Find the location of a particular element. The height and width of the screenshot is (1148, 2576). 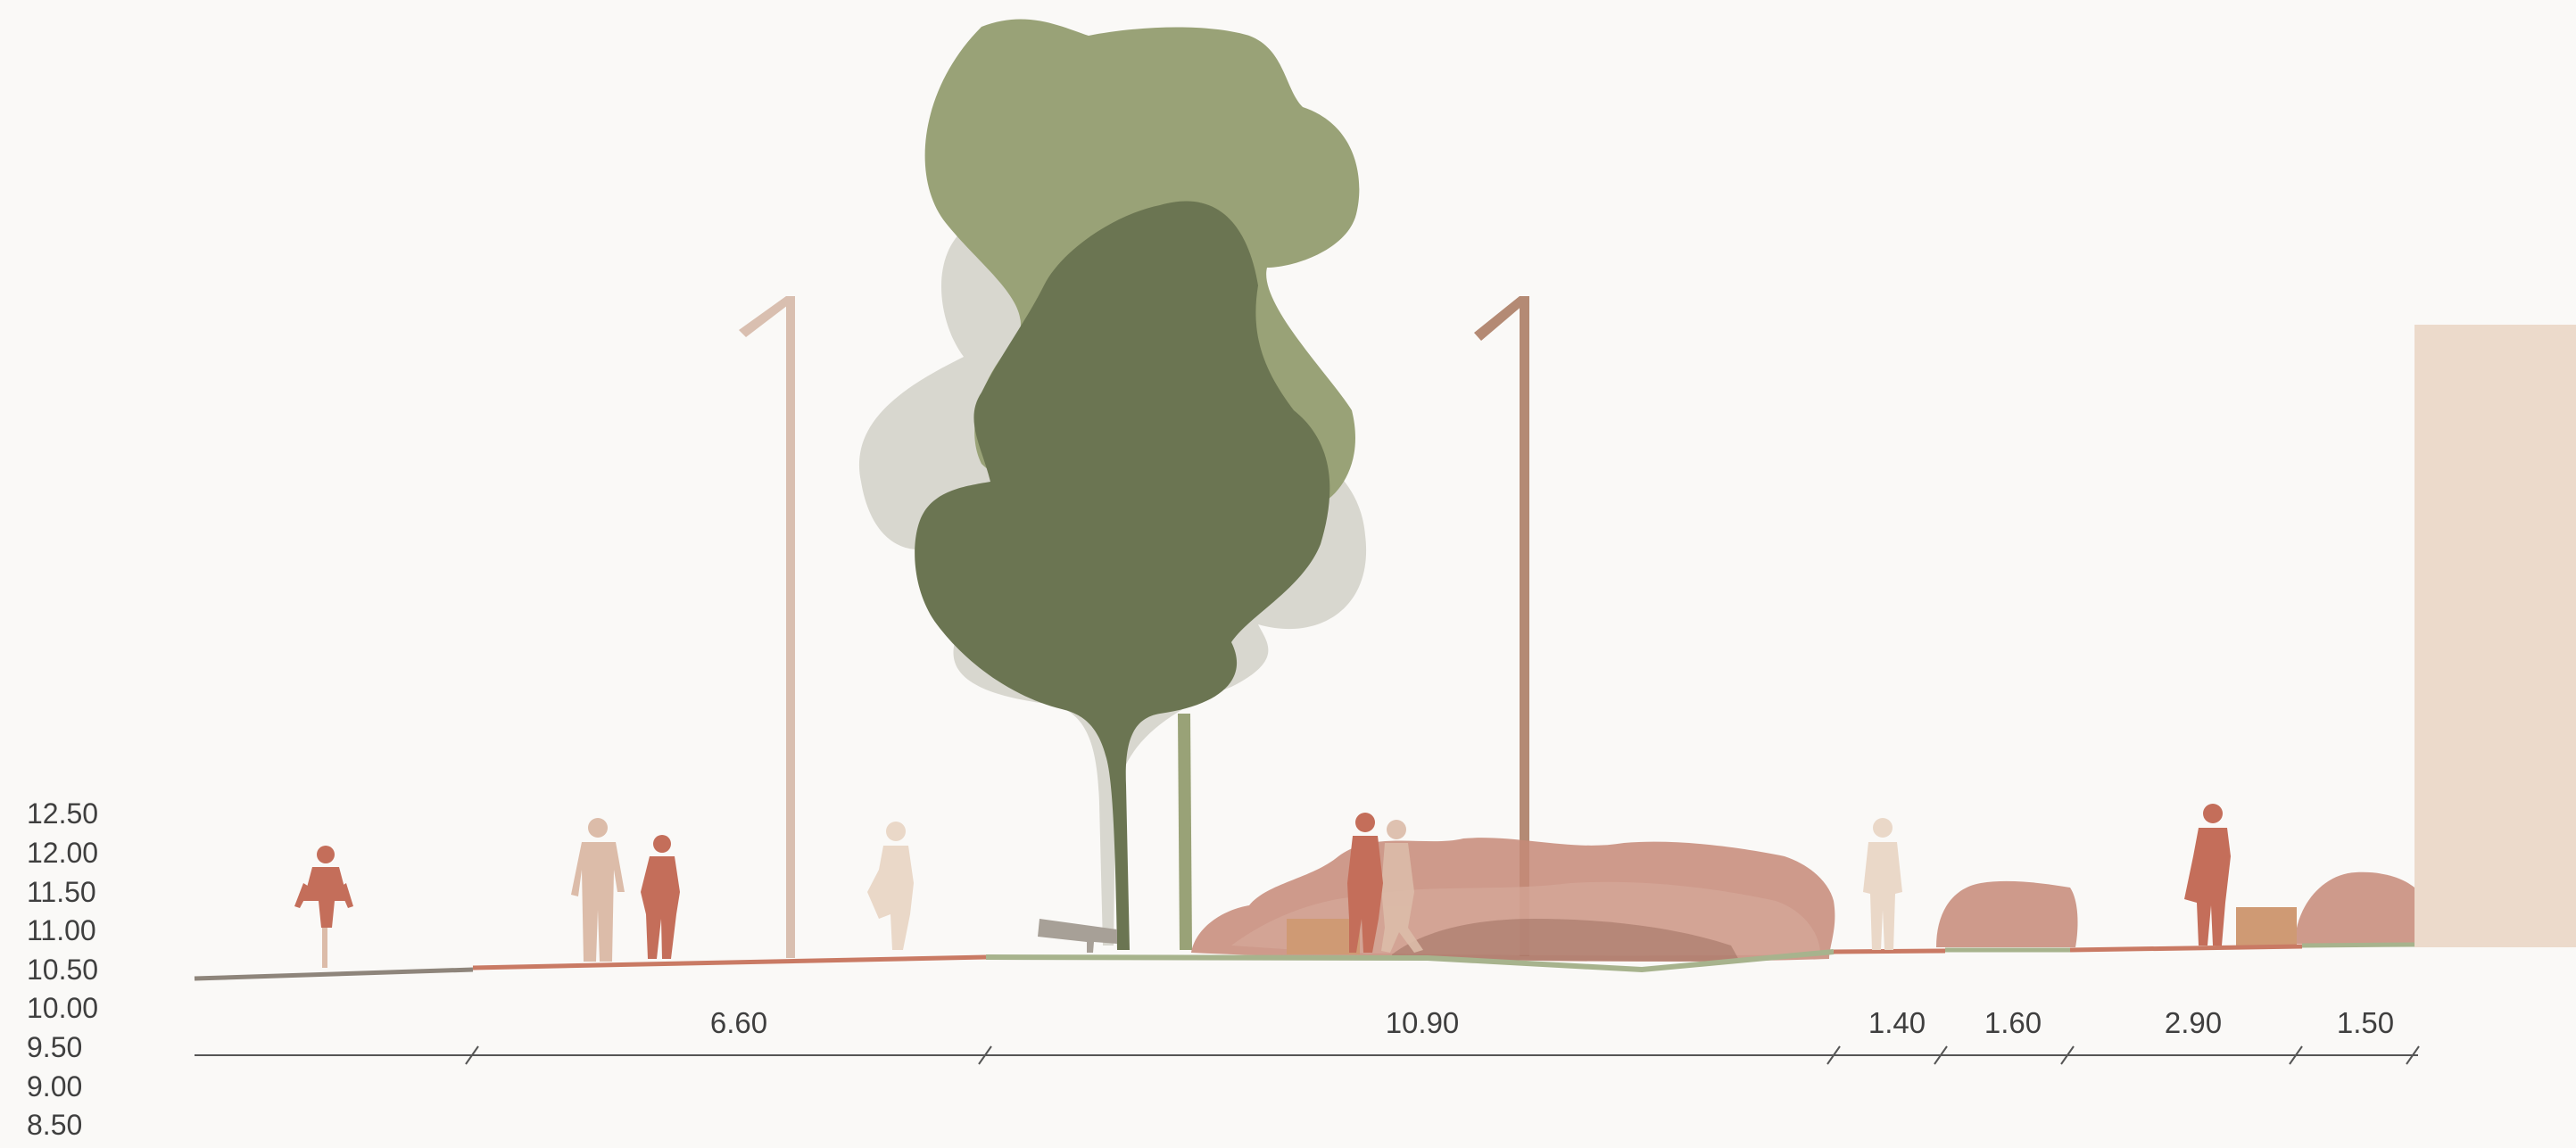

elevation-label: 11.50 is located at coordinates (61, 892).